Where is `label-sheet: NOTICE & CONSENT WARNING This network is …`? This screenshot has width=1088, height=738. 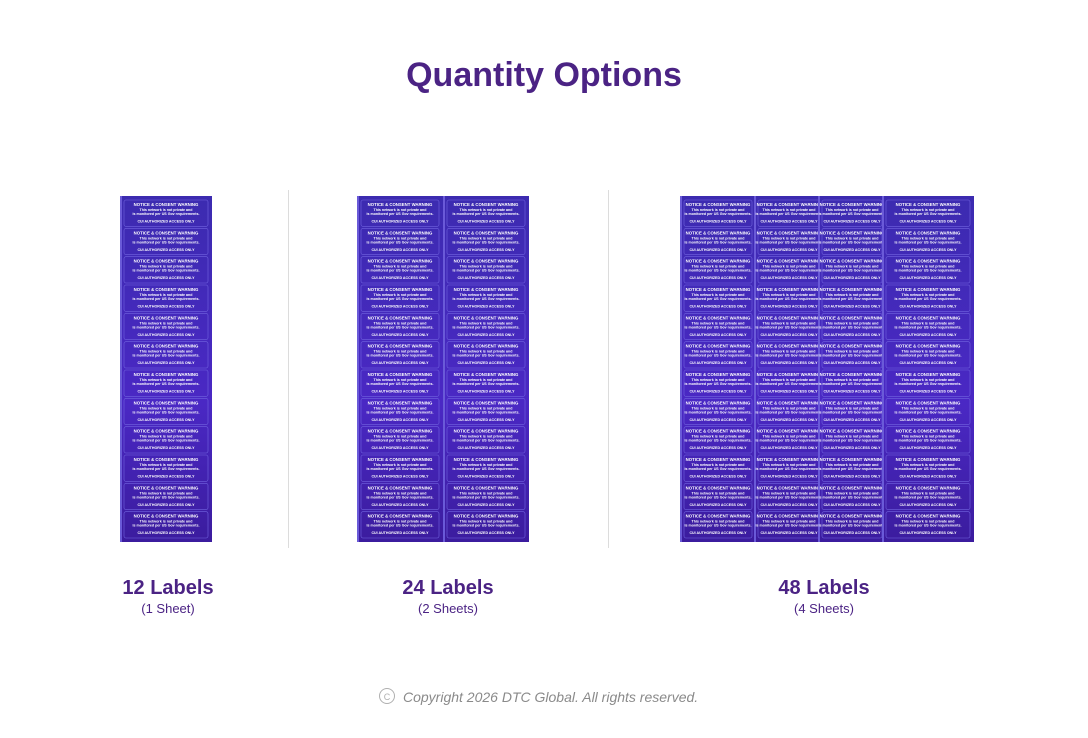
label-sheet: NOTICE & CONSENT WARNING This network is … is located at coordinates (718, 369).